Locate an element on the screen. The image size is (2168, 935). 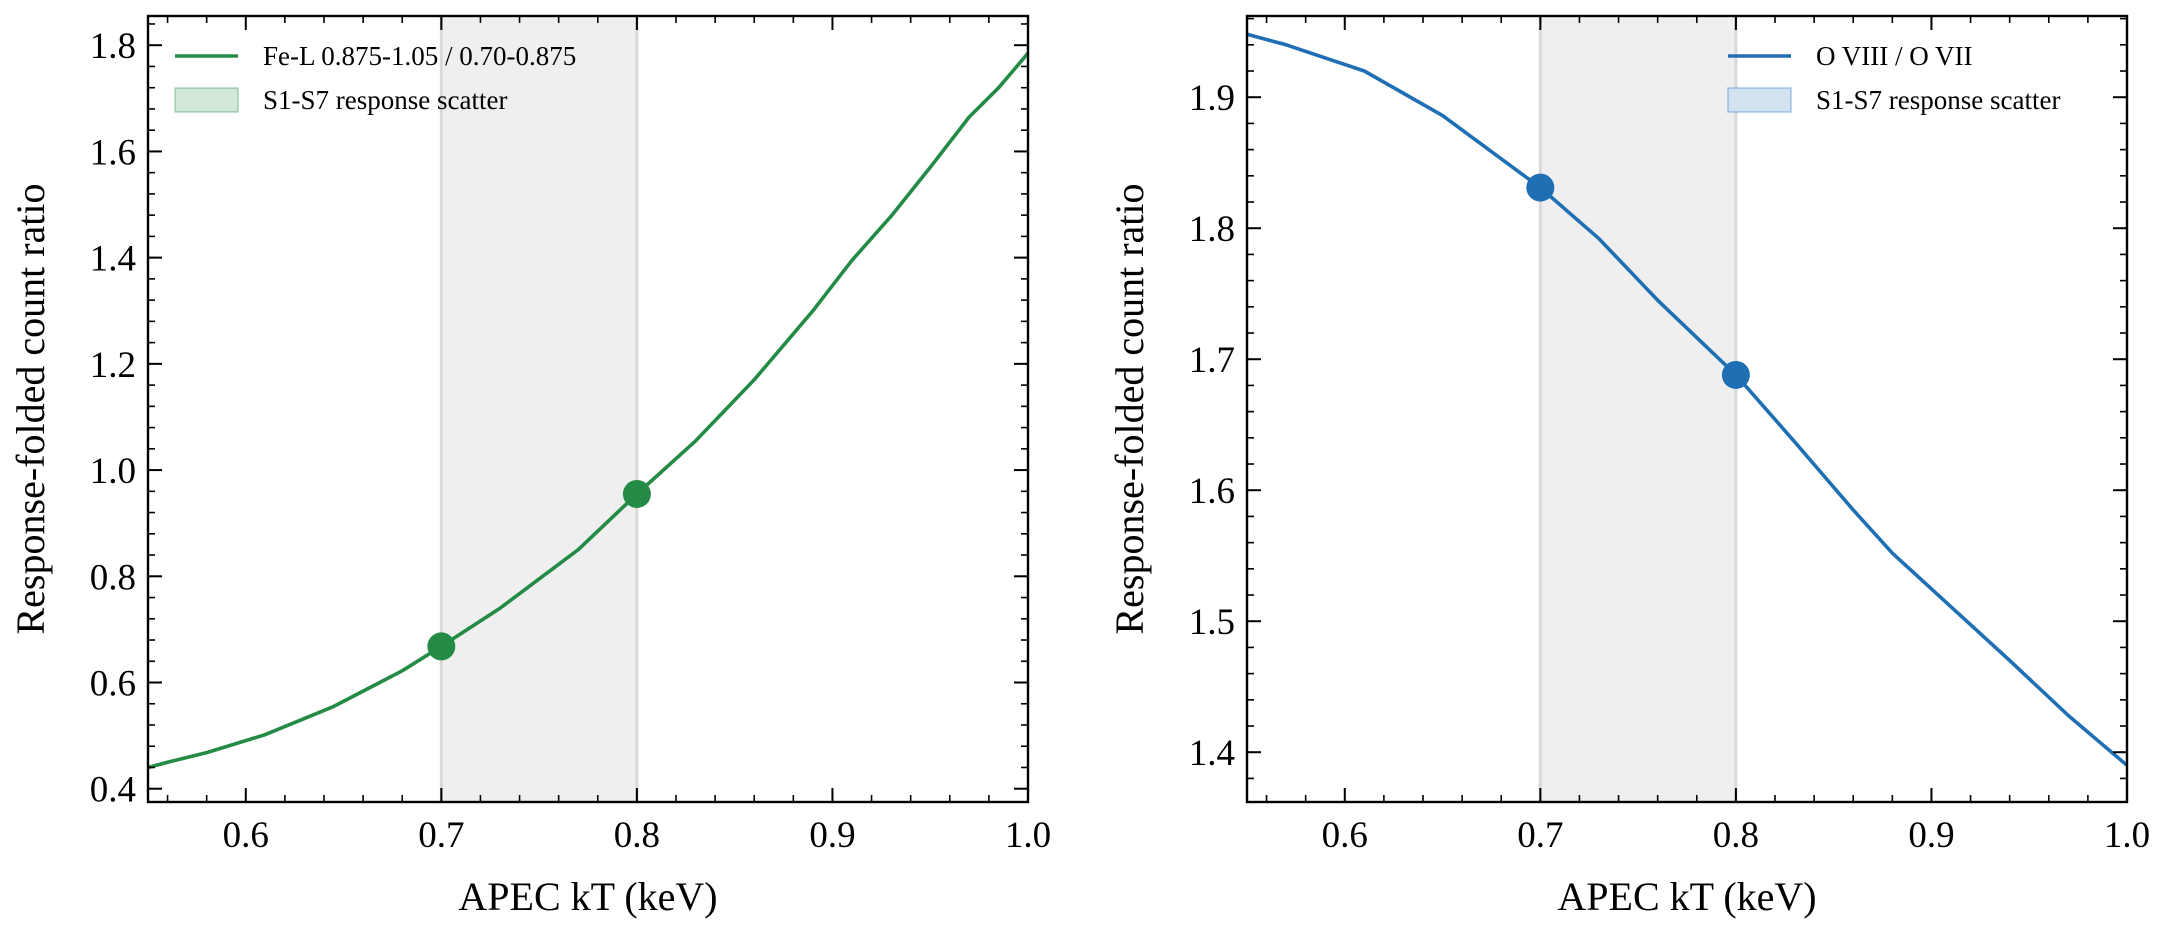
legend-series-label: O VIII / O VII is located at coordinates (1894, 56).